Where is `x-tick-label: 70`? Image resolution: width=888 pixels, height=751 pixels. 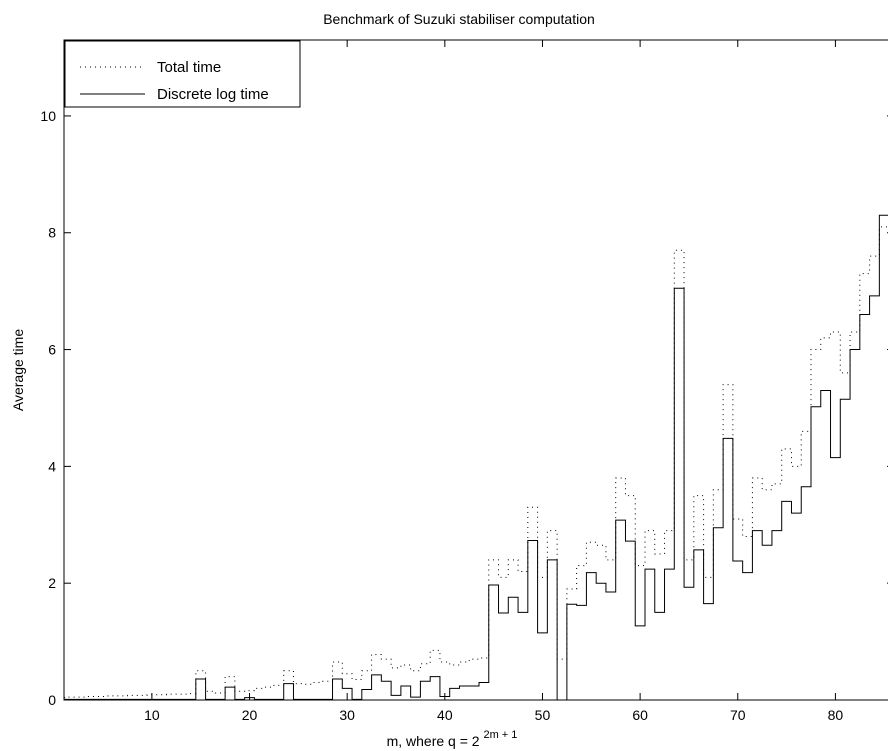
x-tick-label: 70 is located at coordinates (738, 715).